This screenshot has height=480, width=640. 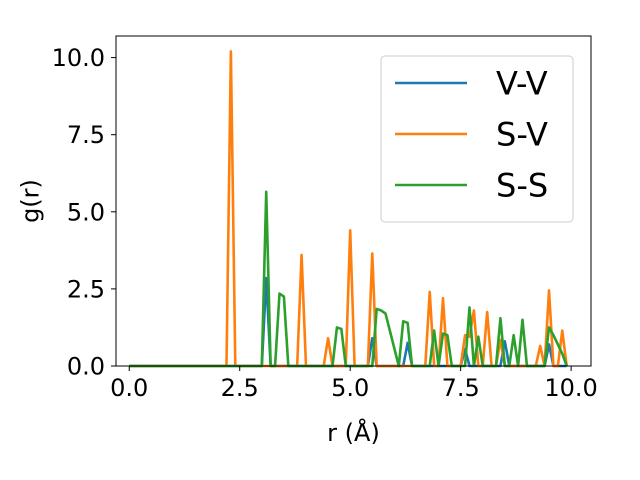 What do you see at coordinates (78, 58) in the screenshot?
I see `y-tick-label: 10.0` at bounding box center [78, 58].